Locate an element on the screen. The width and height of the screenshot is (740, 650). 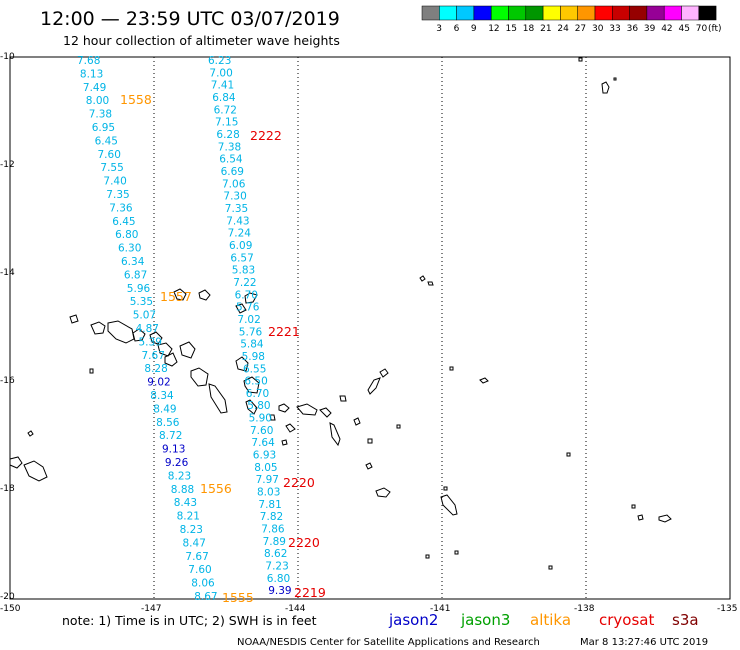
longitude-labels: -150 -147 -144 -141 -138 -135 is located at coordinates (368, 609).